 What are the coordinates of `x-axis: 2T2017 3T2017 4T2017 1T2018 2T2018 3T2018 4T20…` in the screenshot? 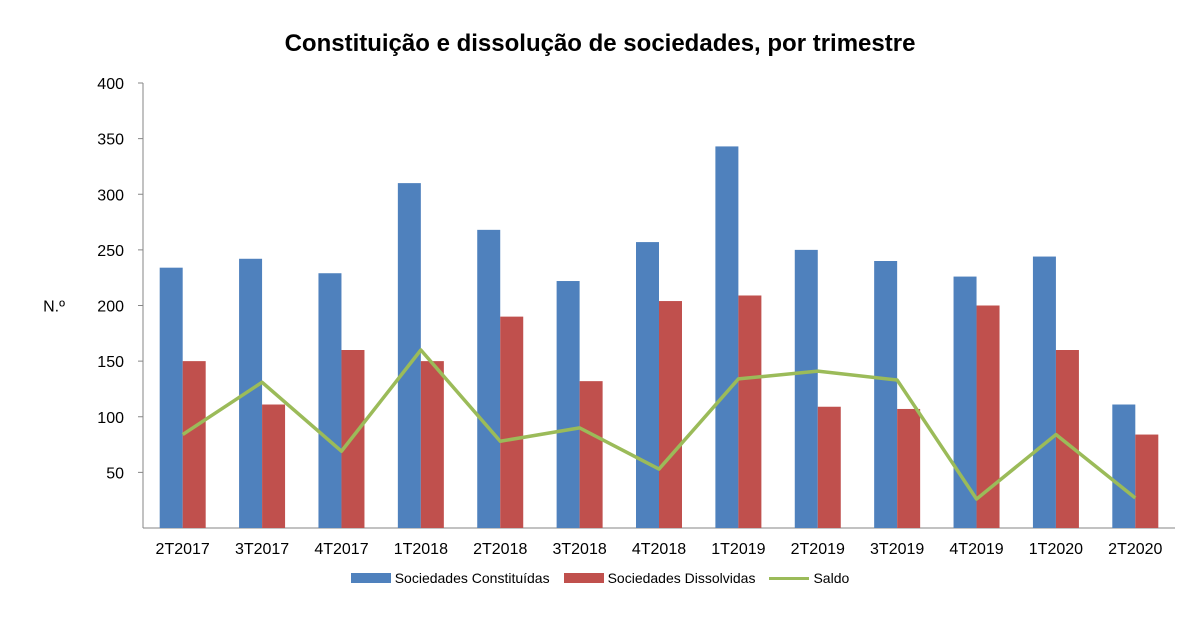 It's located at (659, 542).